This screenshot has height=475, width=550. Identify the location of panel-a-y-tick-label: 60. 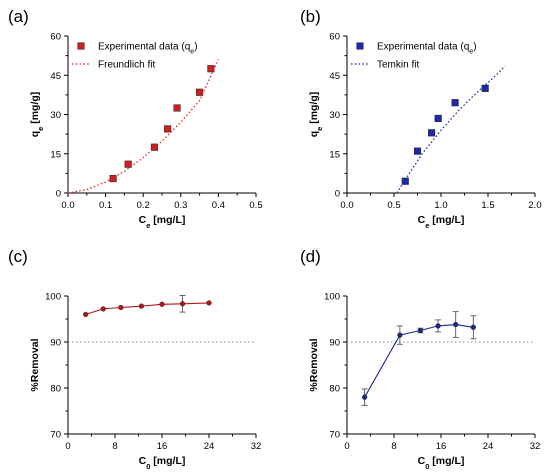
(55, 37).